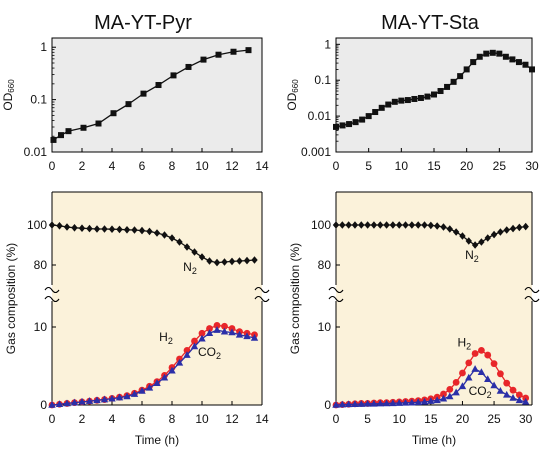 The height and width of the screenshot is (462, 551). What do you see at coordinates (434, 166) in the screenshot?
I see `sta_od-x-tick-label: 15` at bounding box center [434, 166].